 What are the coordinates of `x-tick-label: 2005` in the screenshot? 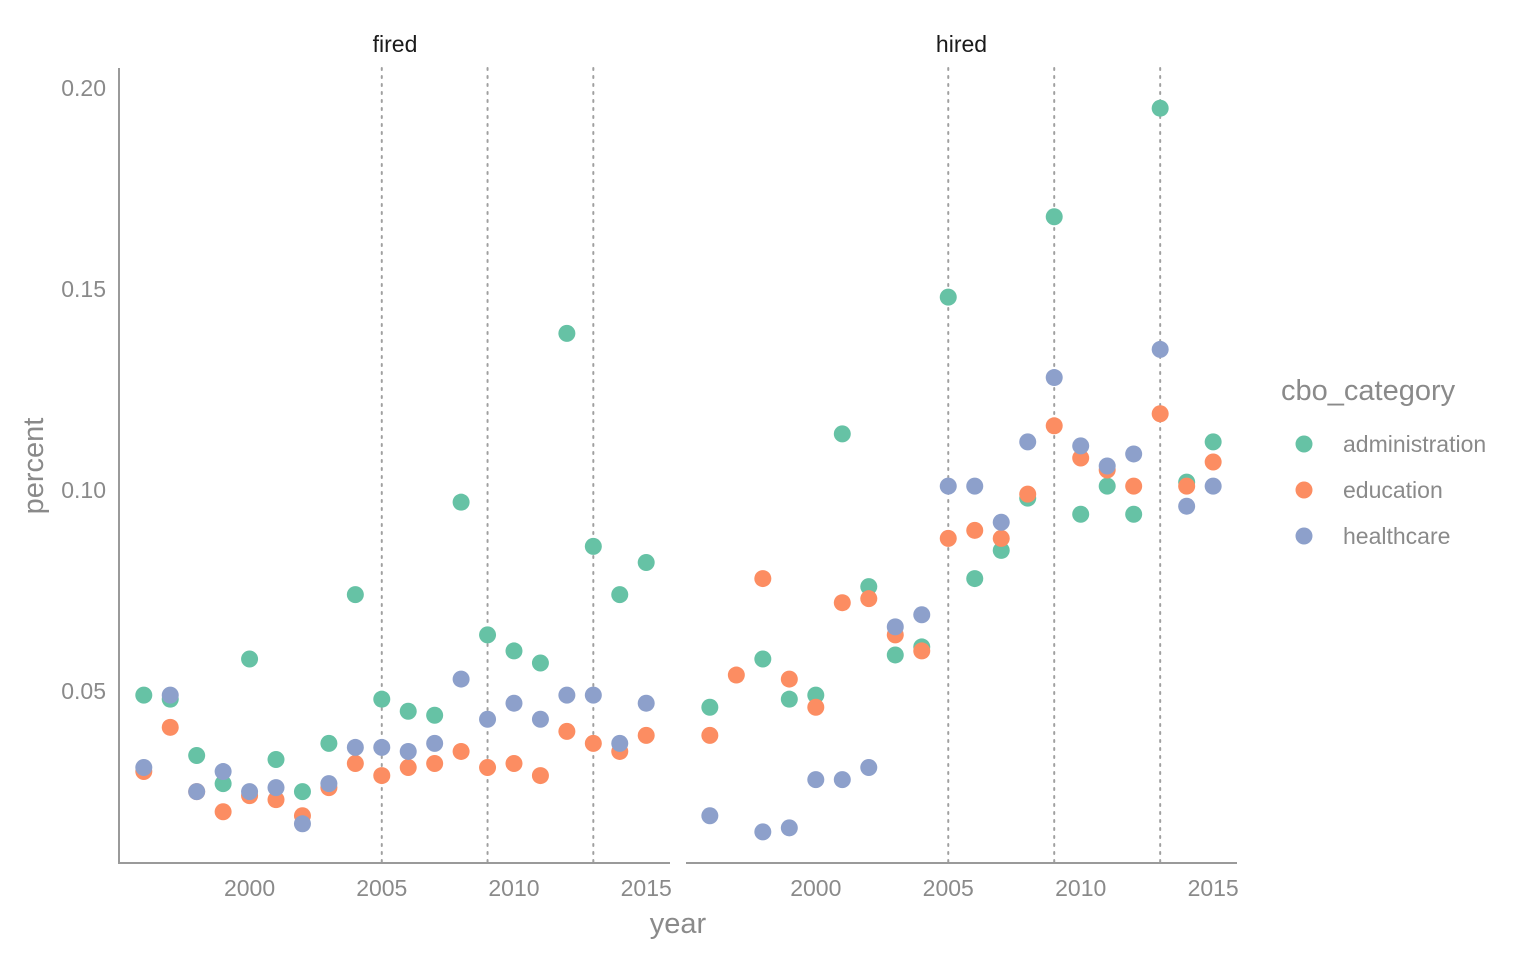 It's located at (948, 888).